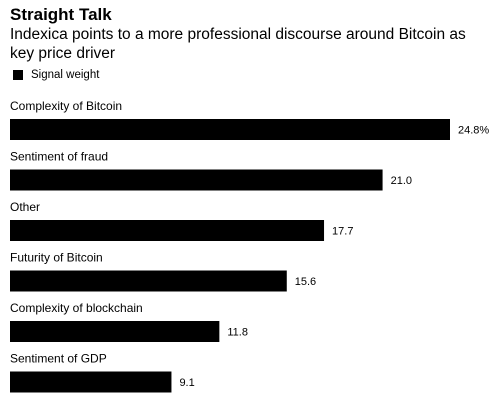 Image resolution: width=499 pixels, height=400 pixels. I want to click on category-label: Complexity of blockchain, so click(76, 308).